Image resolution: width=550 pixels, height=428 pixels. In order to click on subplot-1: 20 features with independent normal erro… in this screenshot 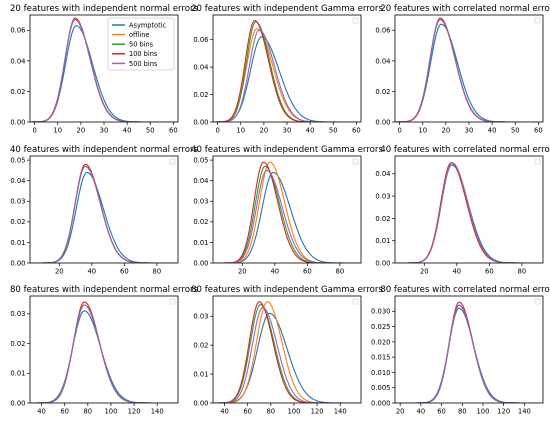, I will do `click(104, 69)`.